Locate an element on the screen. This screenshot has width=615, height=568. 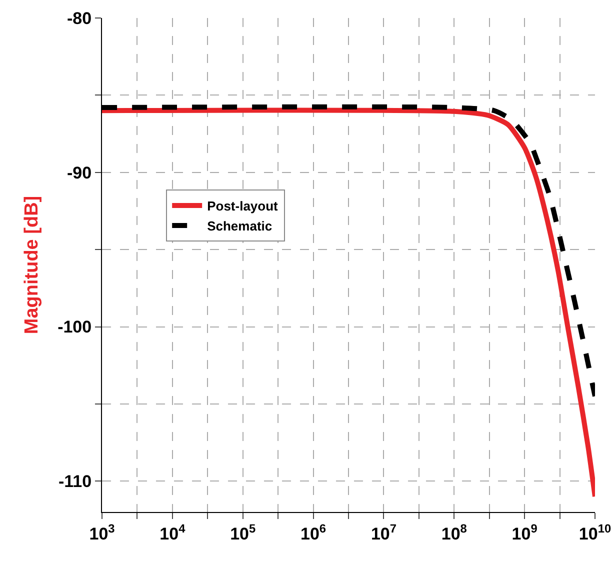
y-tick-label: -110 is located at coordinates (75, 482).